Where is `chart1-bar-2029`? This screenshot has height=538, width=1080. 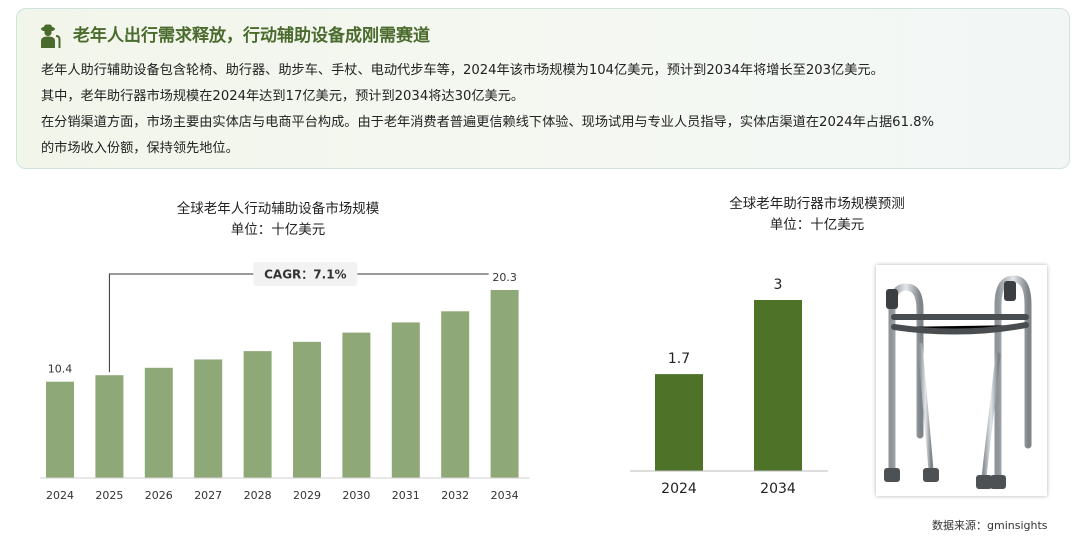 chart1-bar-2029 is located at coordinates (307, 409).